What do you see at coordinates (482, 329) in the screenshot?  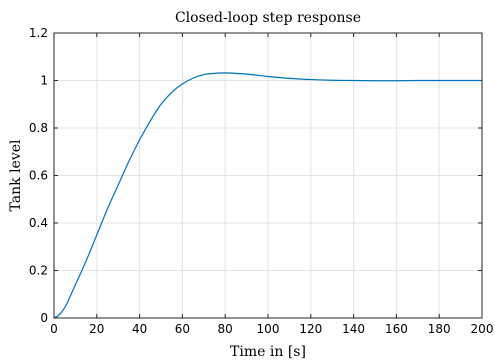 I see `x-tick-label: 200` at bounding box center [482, 329].